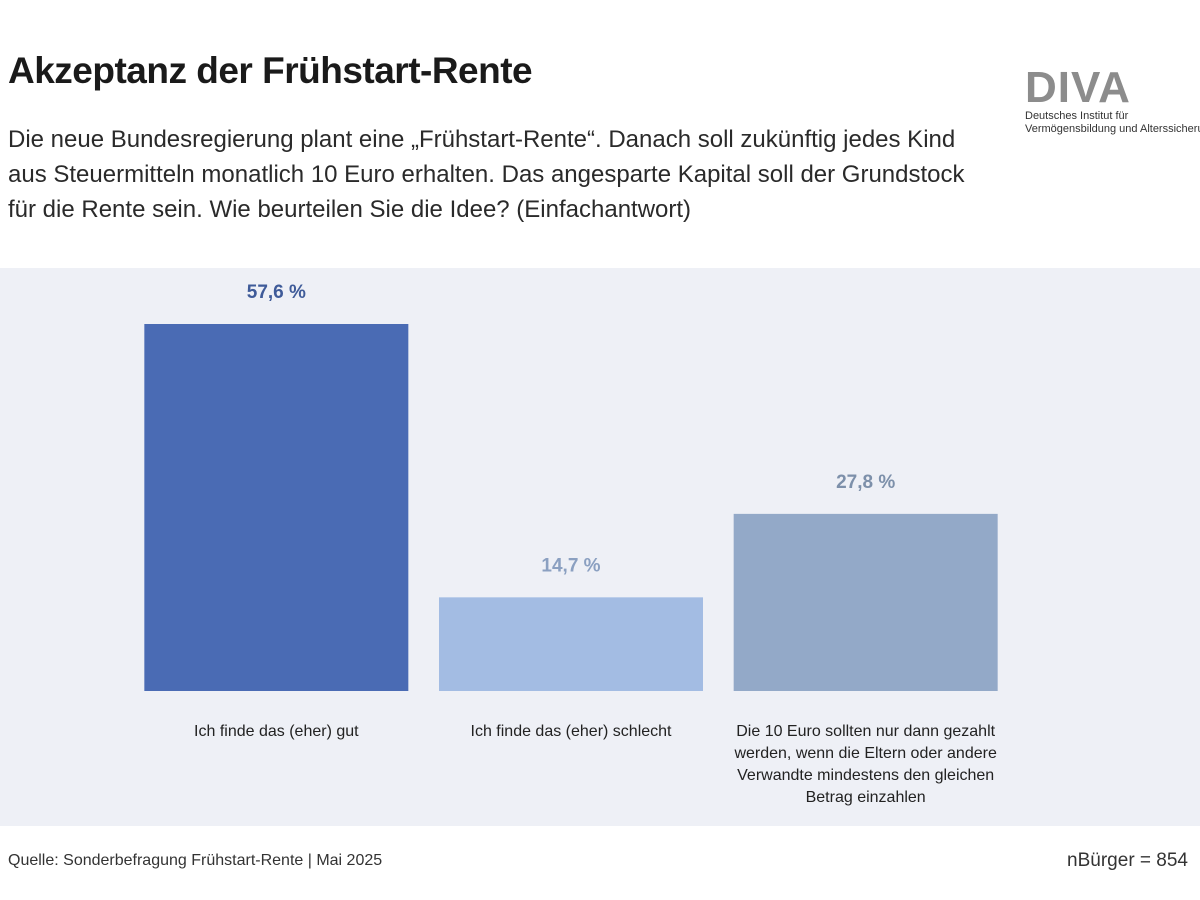 The width and height of the screenshot is (1200, 900). What do you see at coordinates (1112, 129) in the screenshot?
I see `logo-text: Vermögensbildung und Alterssicherung` at bounding box center [1112, 129].